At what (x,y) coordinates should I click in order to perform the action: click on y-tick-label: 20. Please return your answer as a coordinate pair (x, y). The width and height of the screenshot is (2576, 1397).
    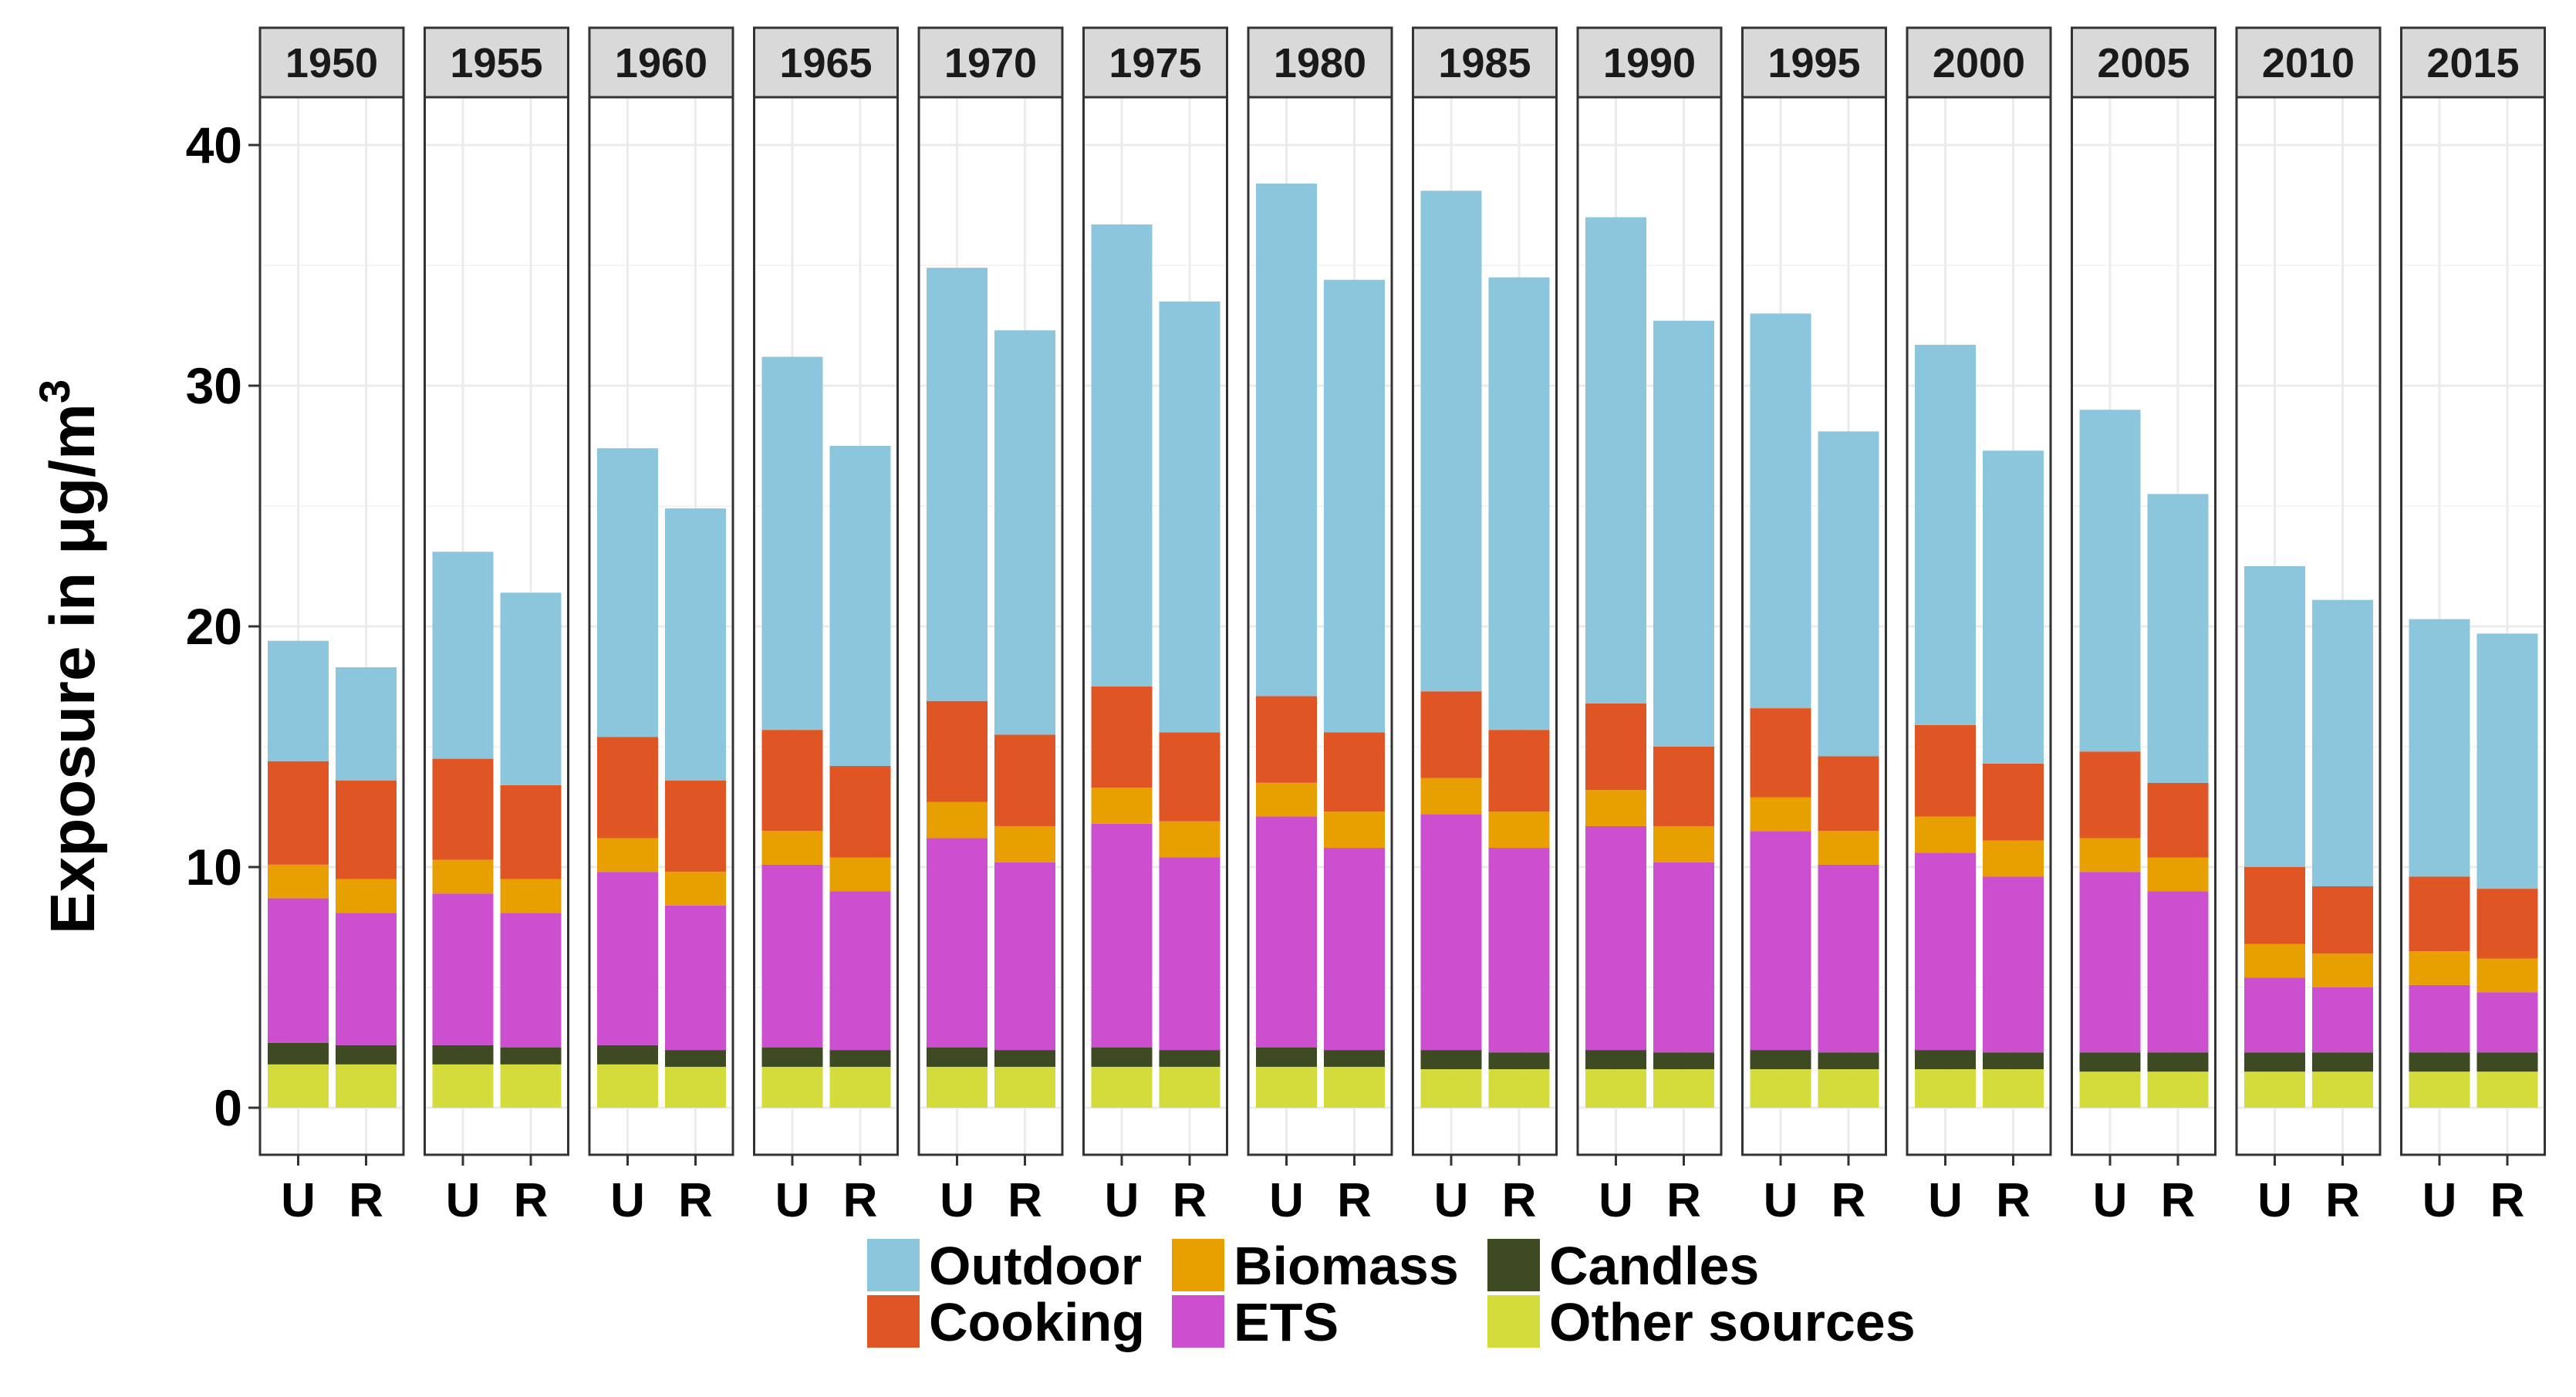
    Looking at the image, I should click on (214, 626).